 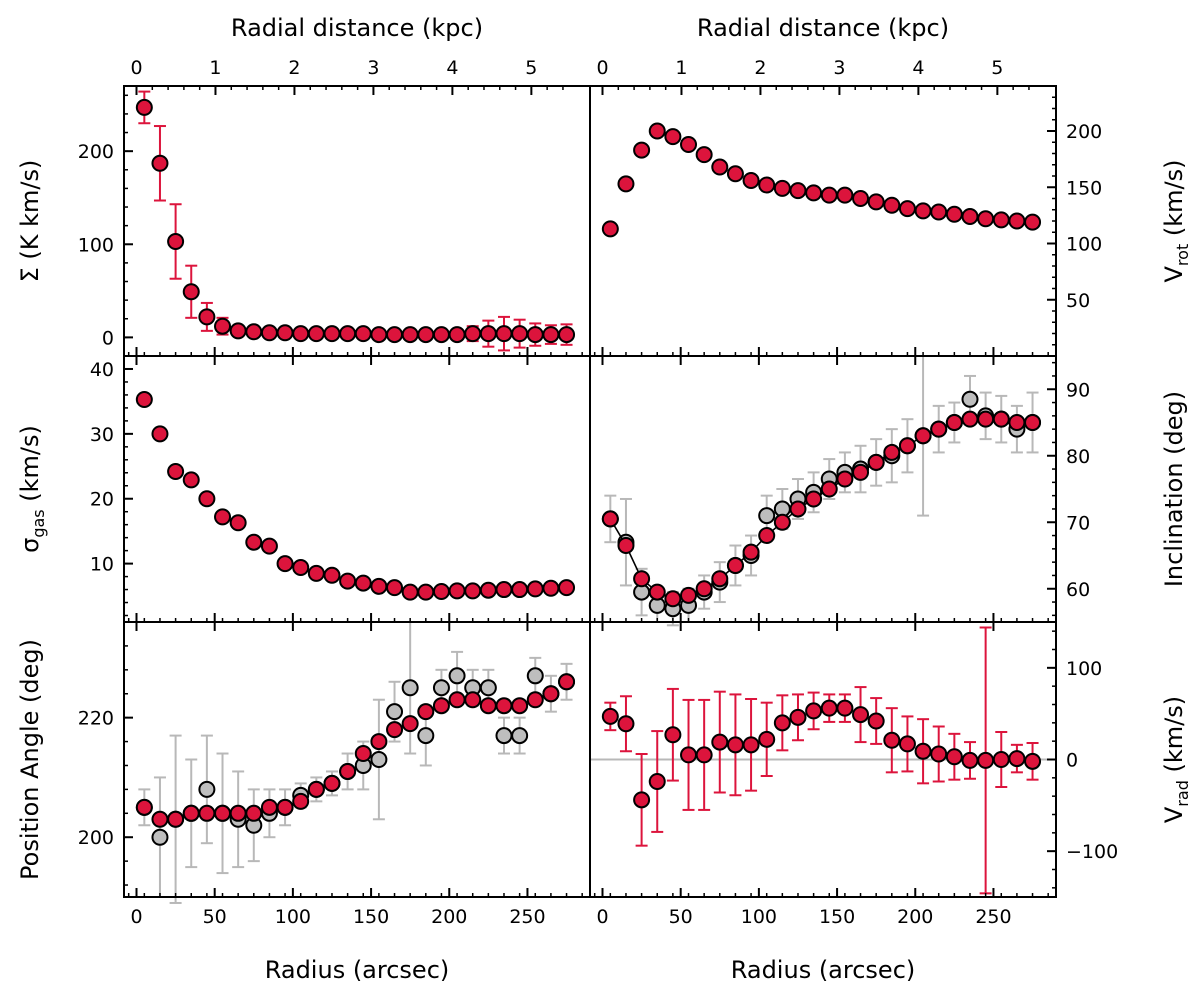 I want to click on y-tick-label: 80, so click(x=1078, y=457).